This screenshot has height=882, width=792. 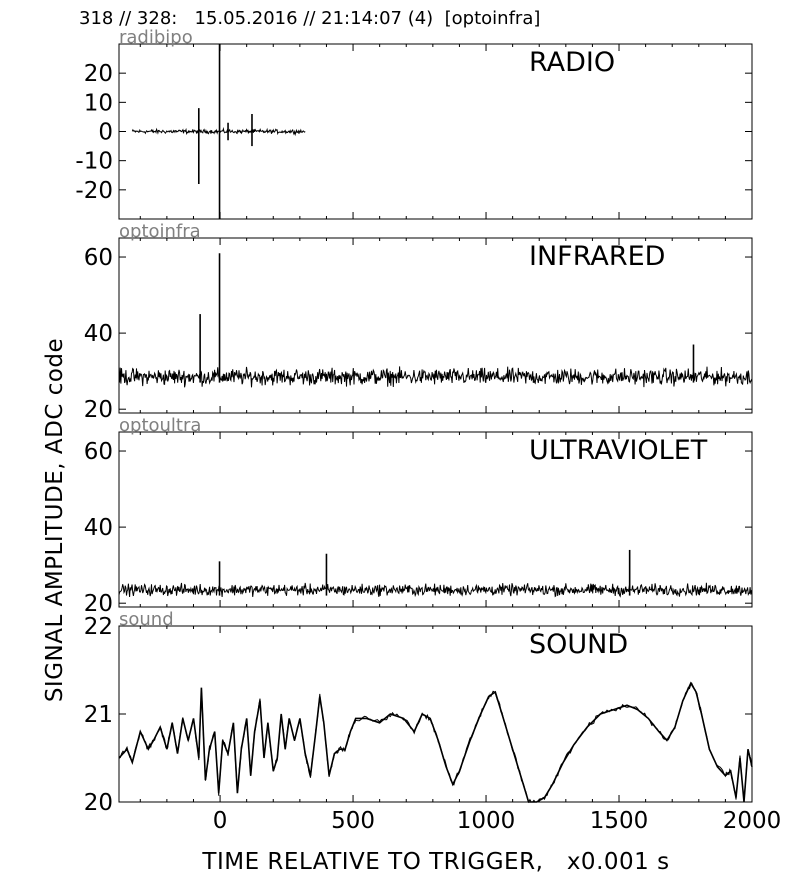 What do you see at coordinates (618, 450) in the screenshot?
I see `panel-title: ULTRAVIOLET` at bounding box center [618, 450].